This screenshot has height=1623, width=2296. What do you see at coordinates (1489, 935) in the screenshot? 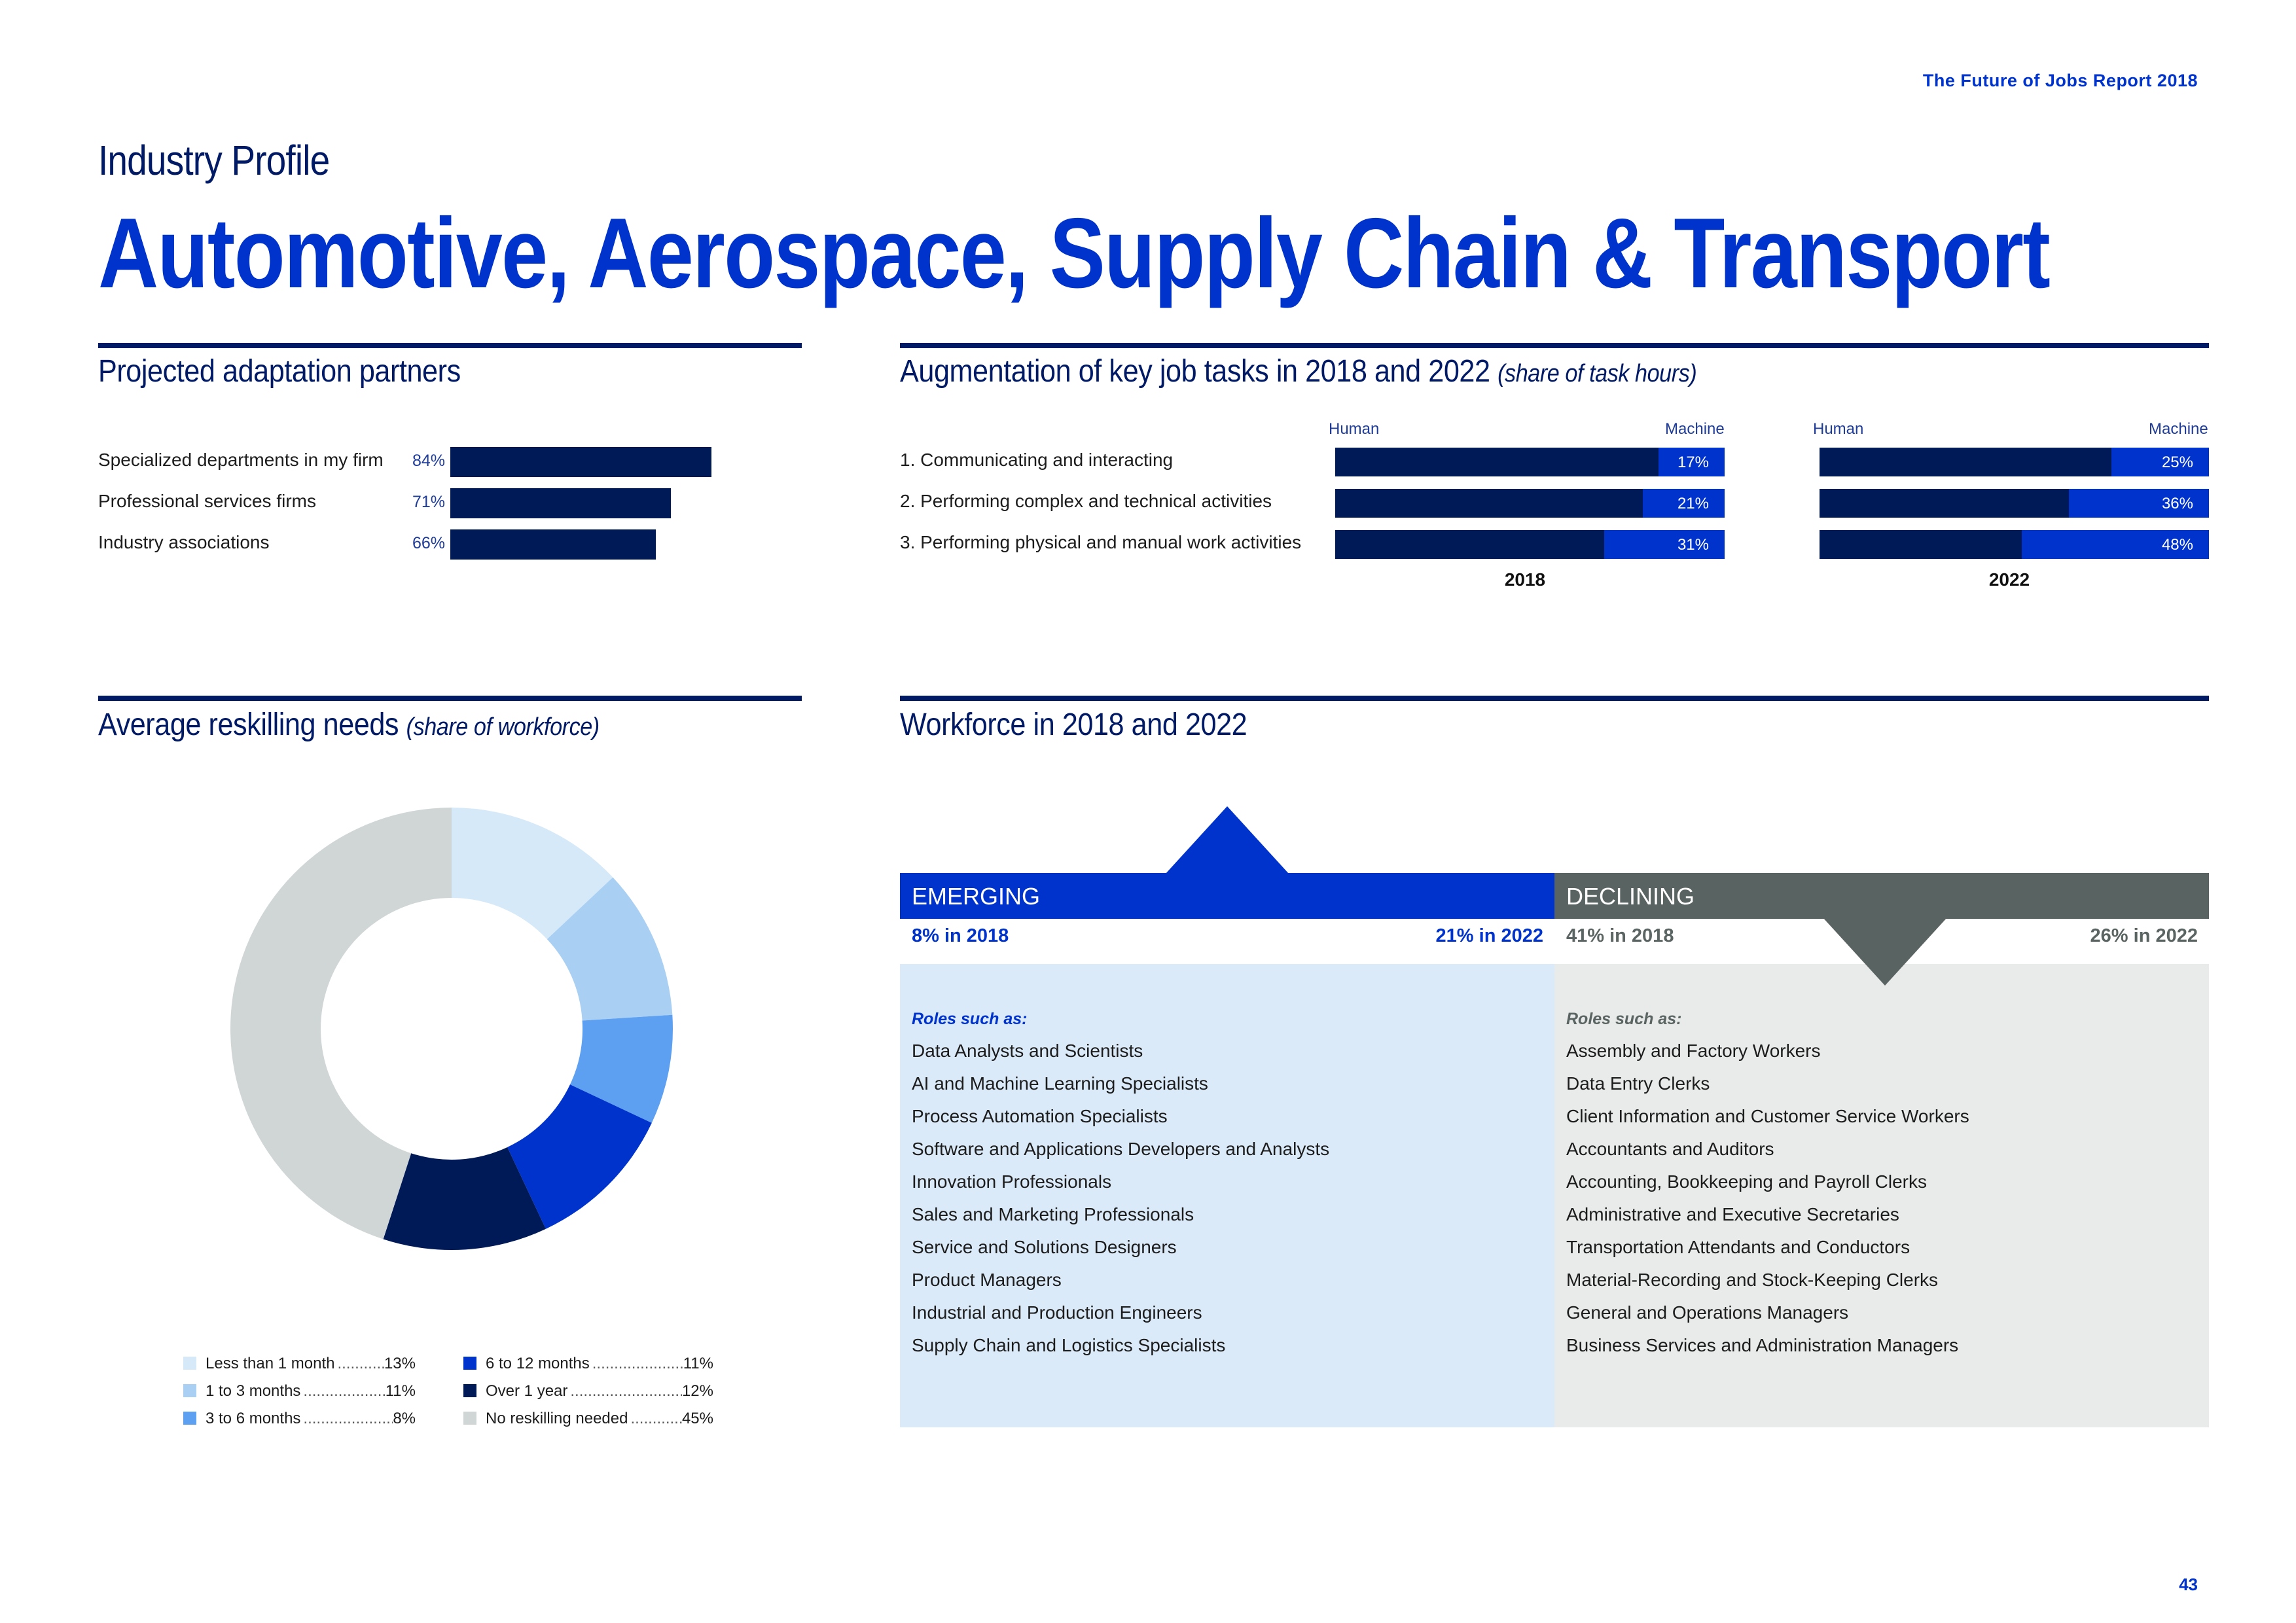
I see `emerging-end: 21% in 2022` at bounding box center [1489, 935].